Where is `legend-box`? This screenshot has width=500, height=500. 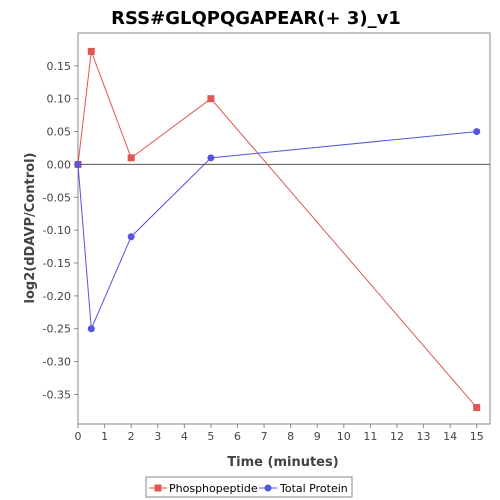
legend-box is located at coordinates (249, 487).